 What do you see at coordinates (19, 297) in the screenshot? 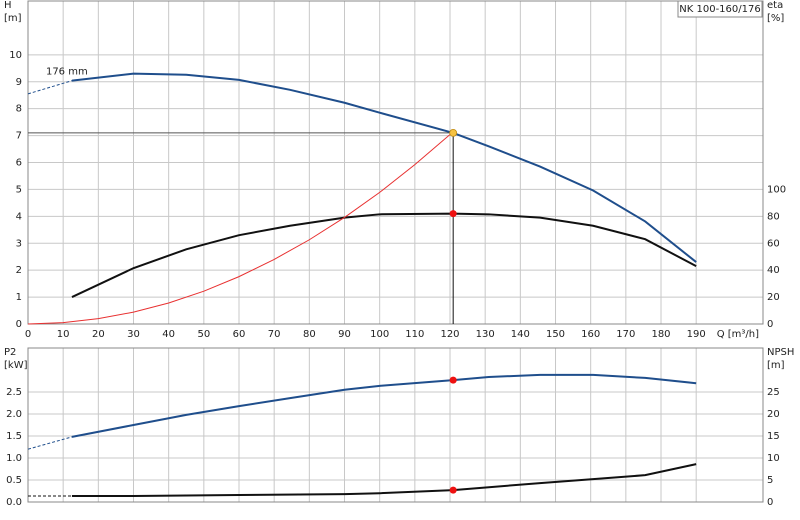
I see `y-tick-label: 1` at bounding box center [19, 297].